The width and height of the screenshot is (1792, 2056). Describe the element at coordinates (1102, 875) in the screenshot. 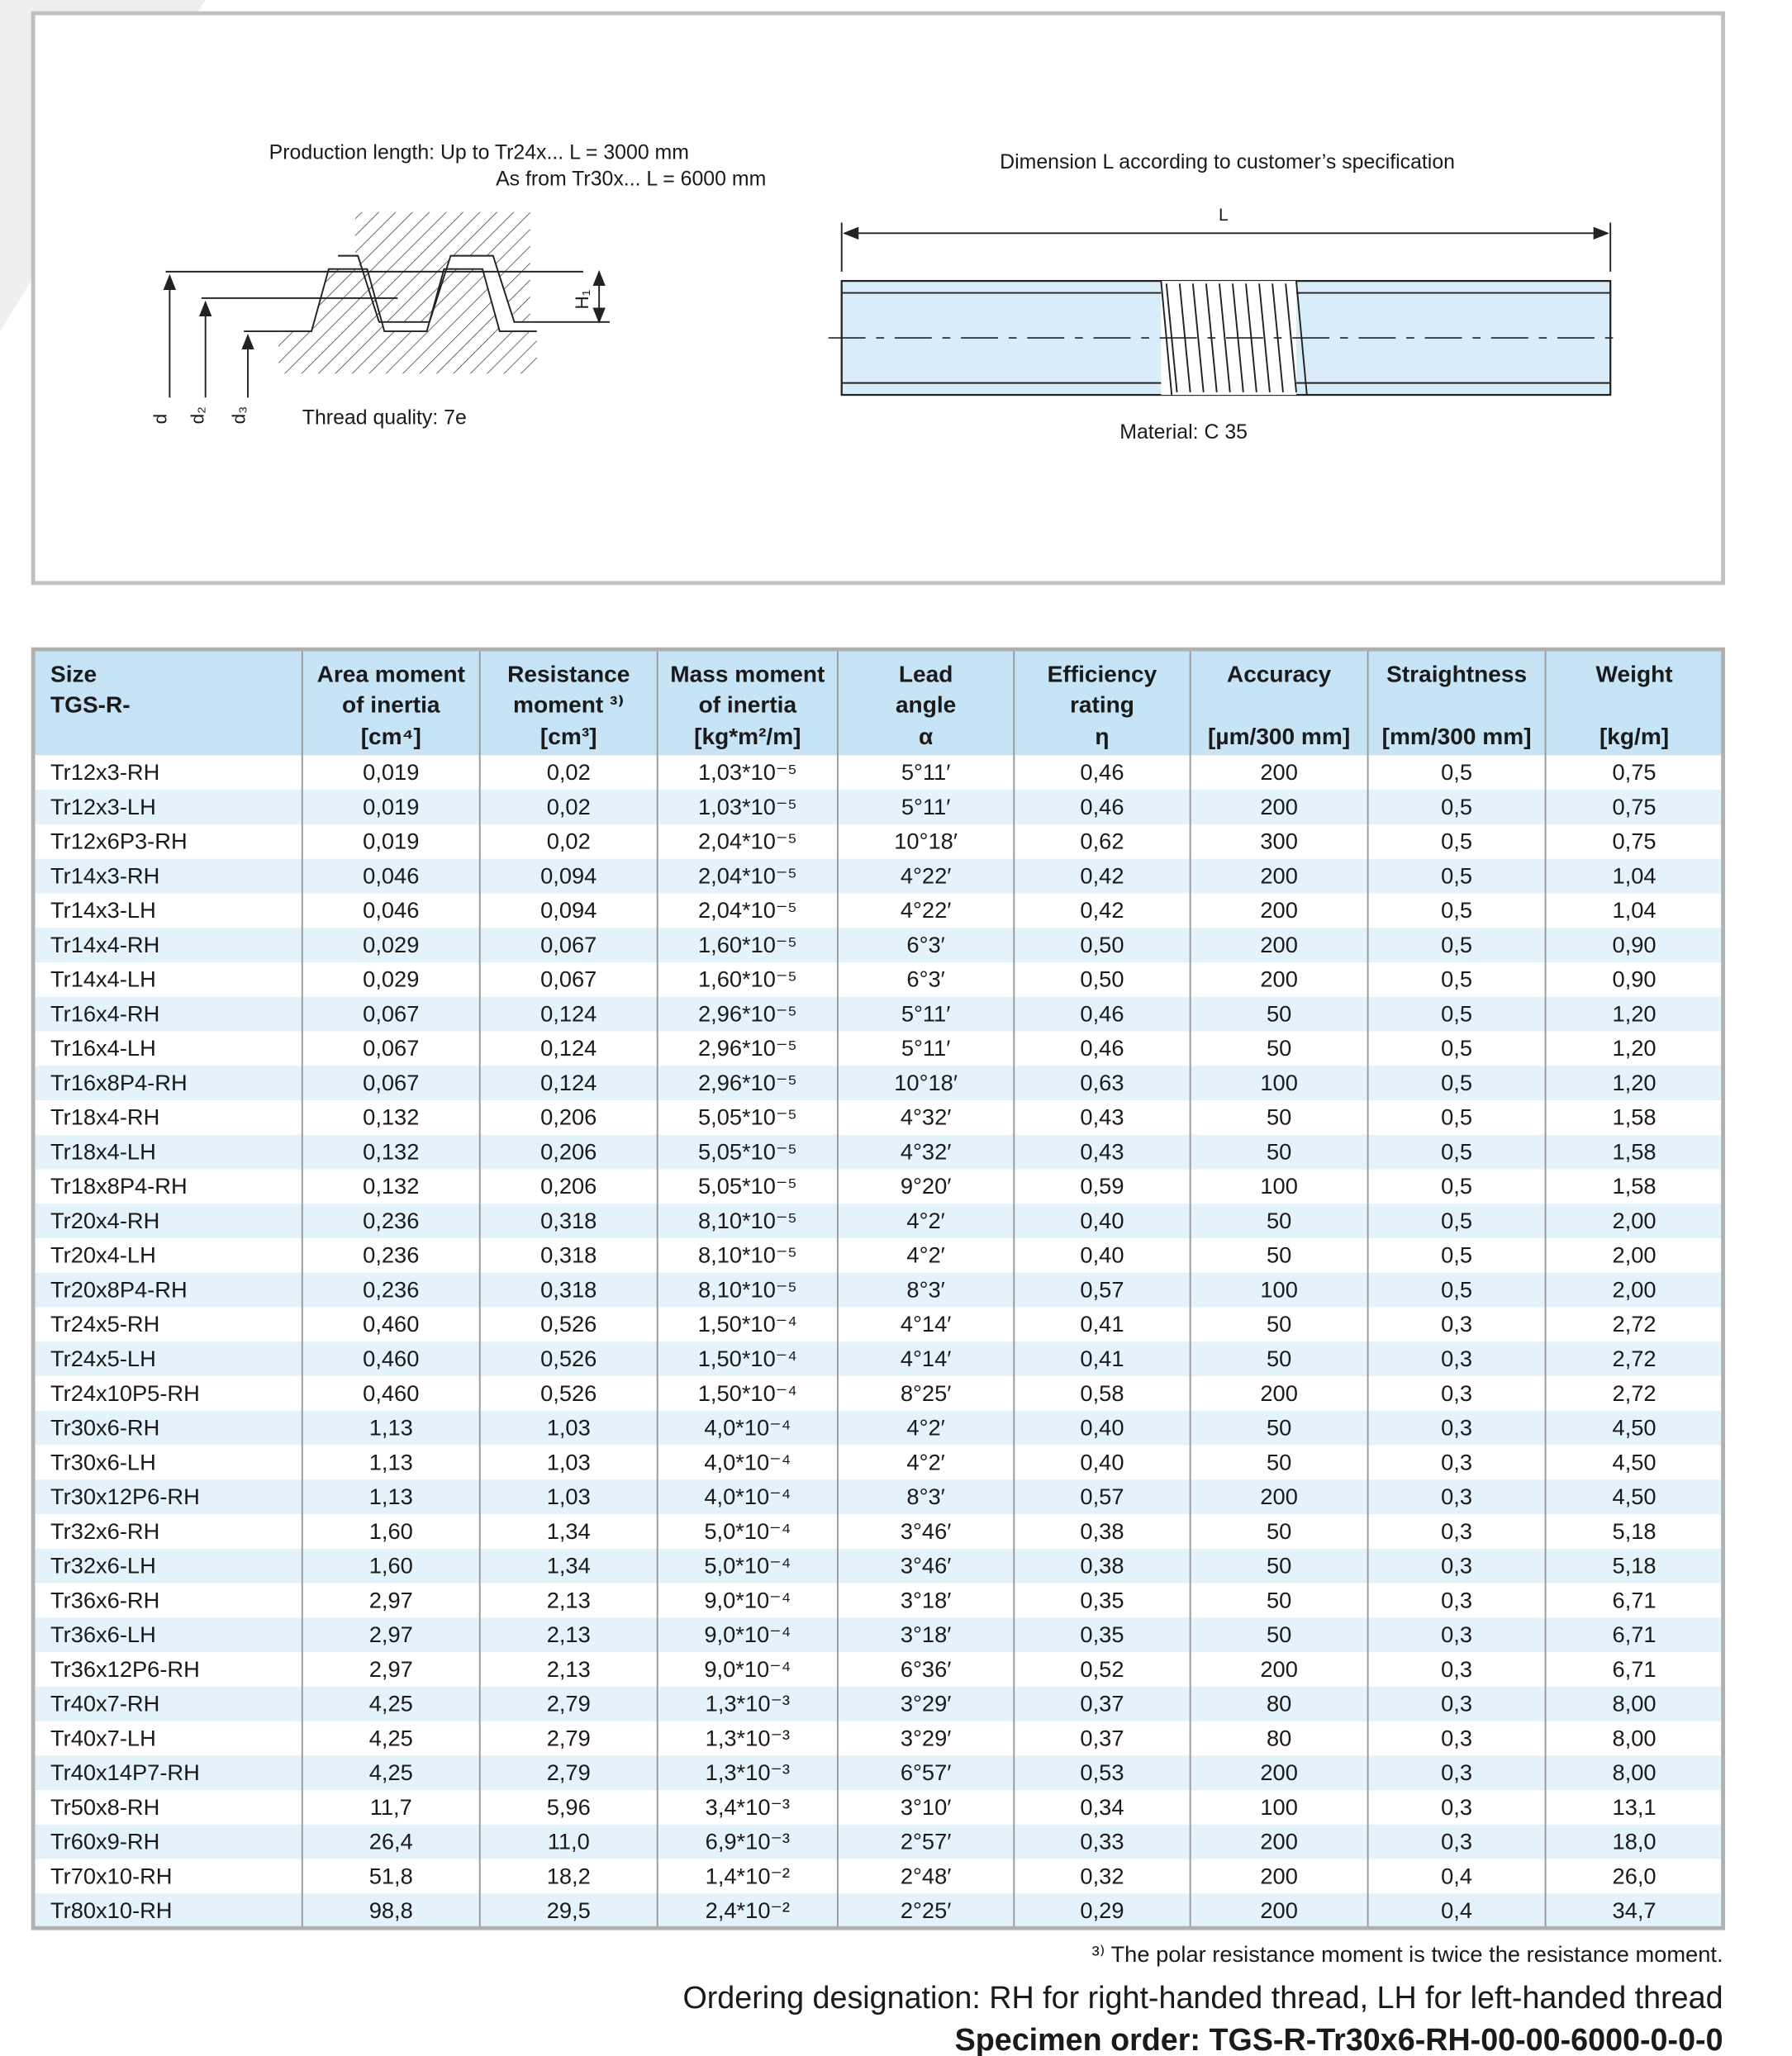

I see `table-cell: 0,42` at that location.